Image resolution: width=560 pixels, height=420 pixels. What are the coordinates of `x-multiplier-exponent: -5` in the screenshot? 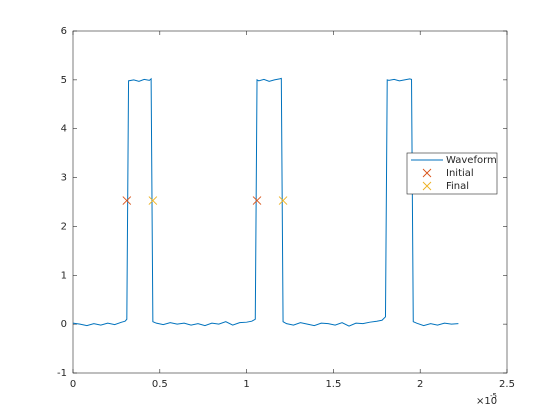 It's located at (493, 396).